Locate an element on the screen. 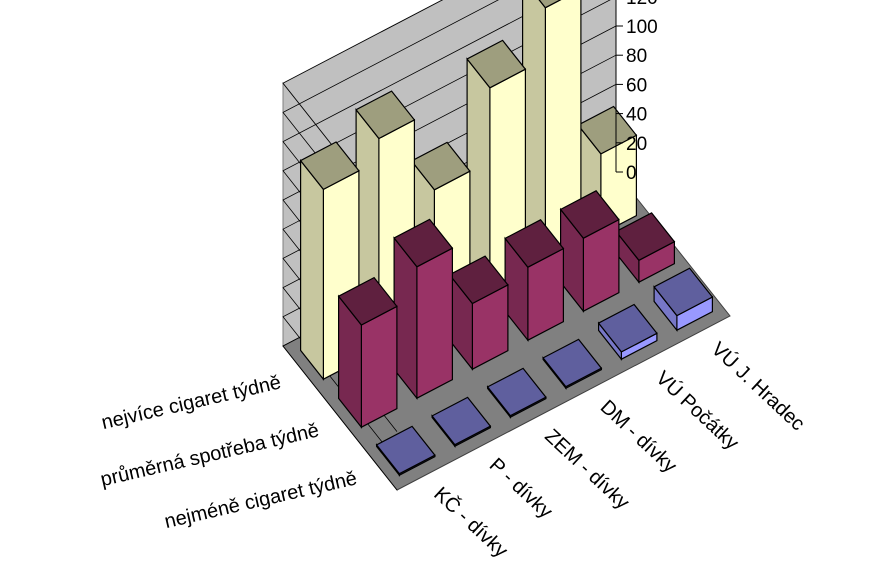 The image size is (877, 586). y-tick-label: 60 is located at coordinates (636, 85).